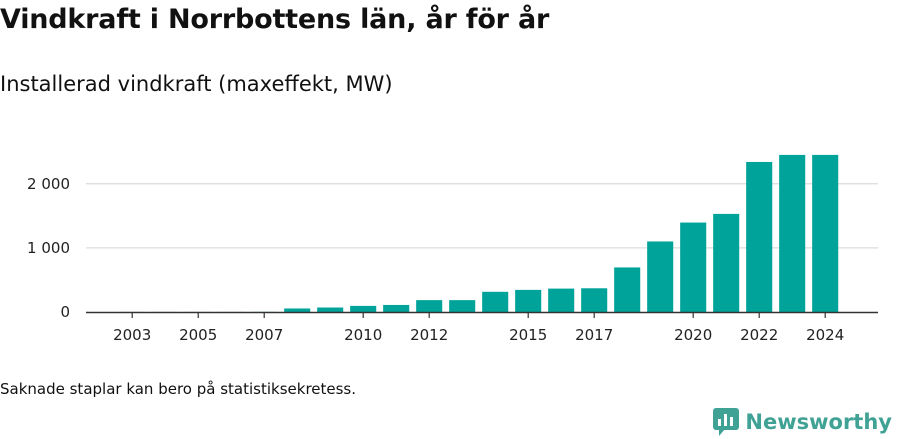  I want to click on x-tick-label: 2007, so click(264, 335).